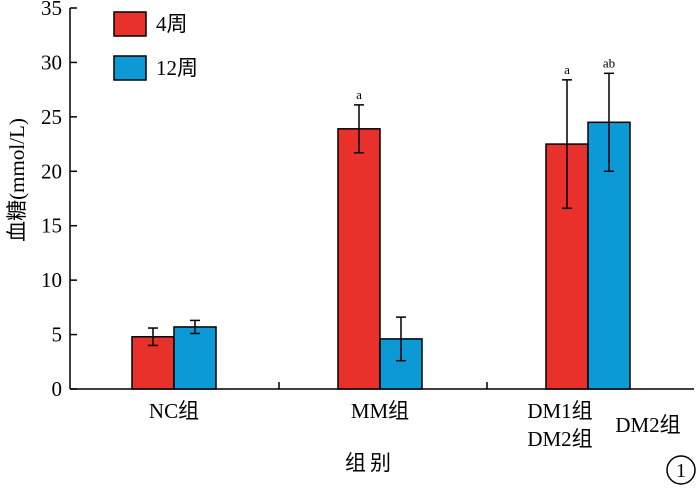 The width and height of the screenshot is (700, 494). Describe the element at coordinates (51, 280) in the screenshot. I see `y-tick-label: 10` at that location.